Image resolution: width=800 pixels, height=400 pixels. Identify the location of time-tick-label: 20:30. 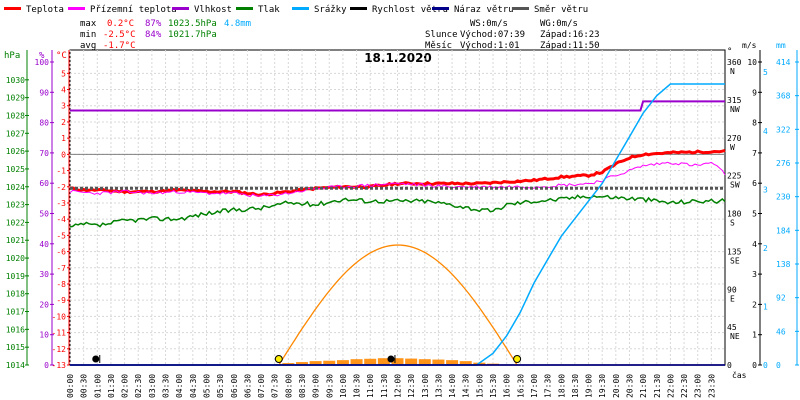
(629, 386).